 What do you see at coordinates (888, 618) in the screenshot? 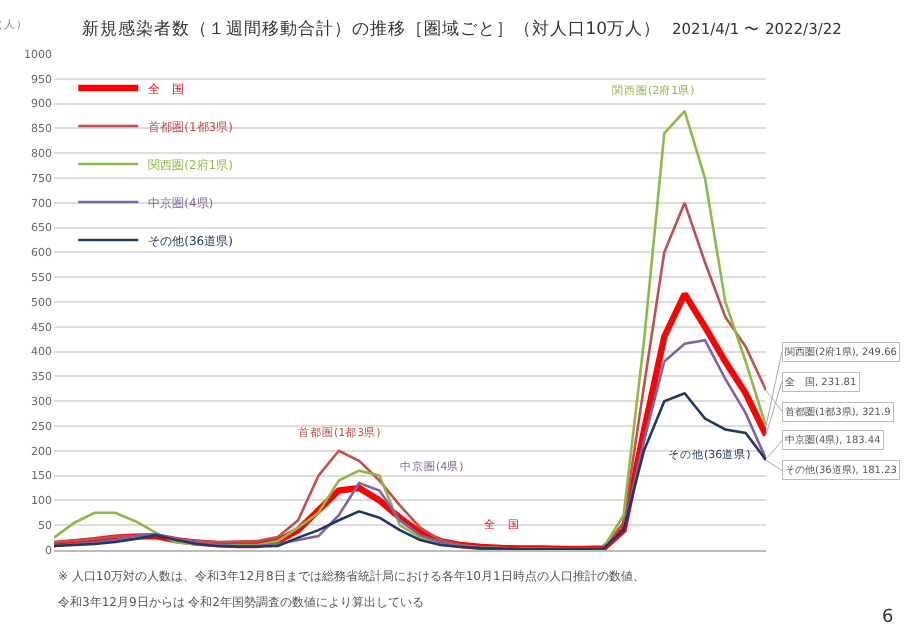
I see `text: 6` at bounding box center [888, 618].